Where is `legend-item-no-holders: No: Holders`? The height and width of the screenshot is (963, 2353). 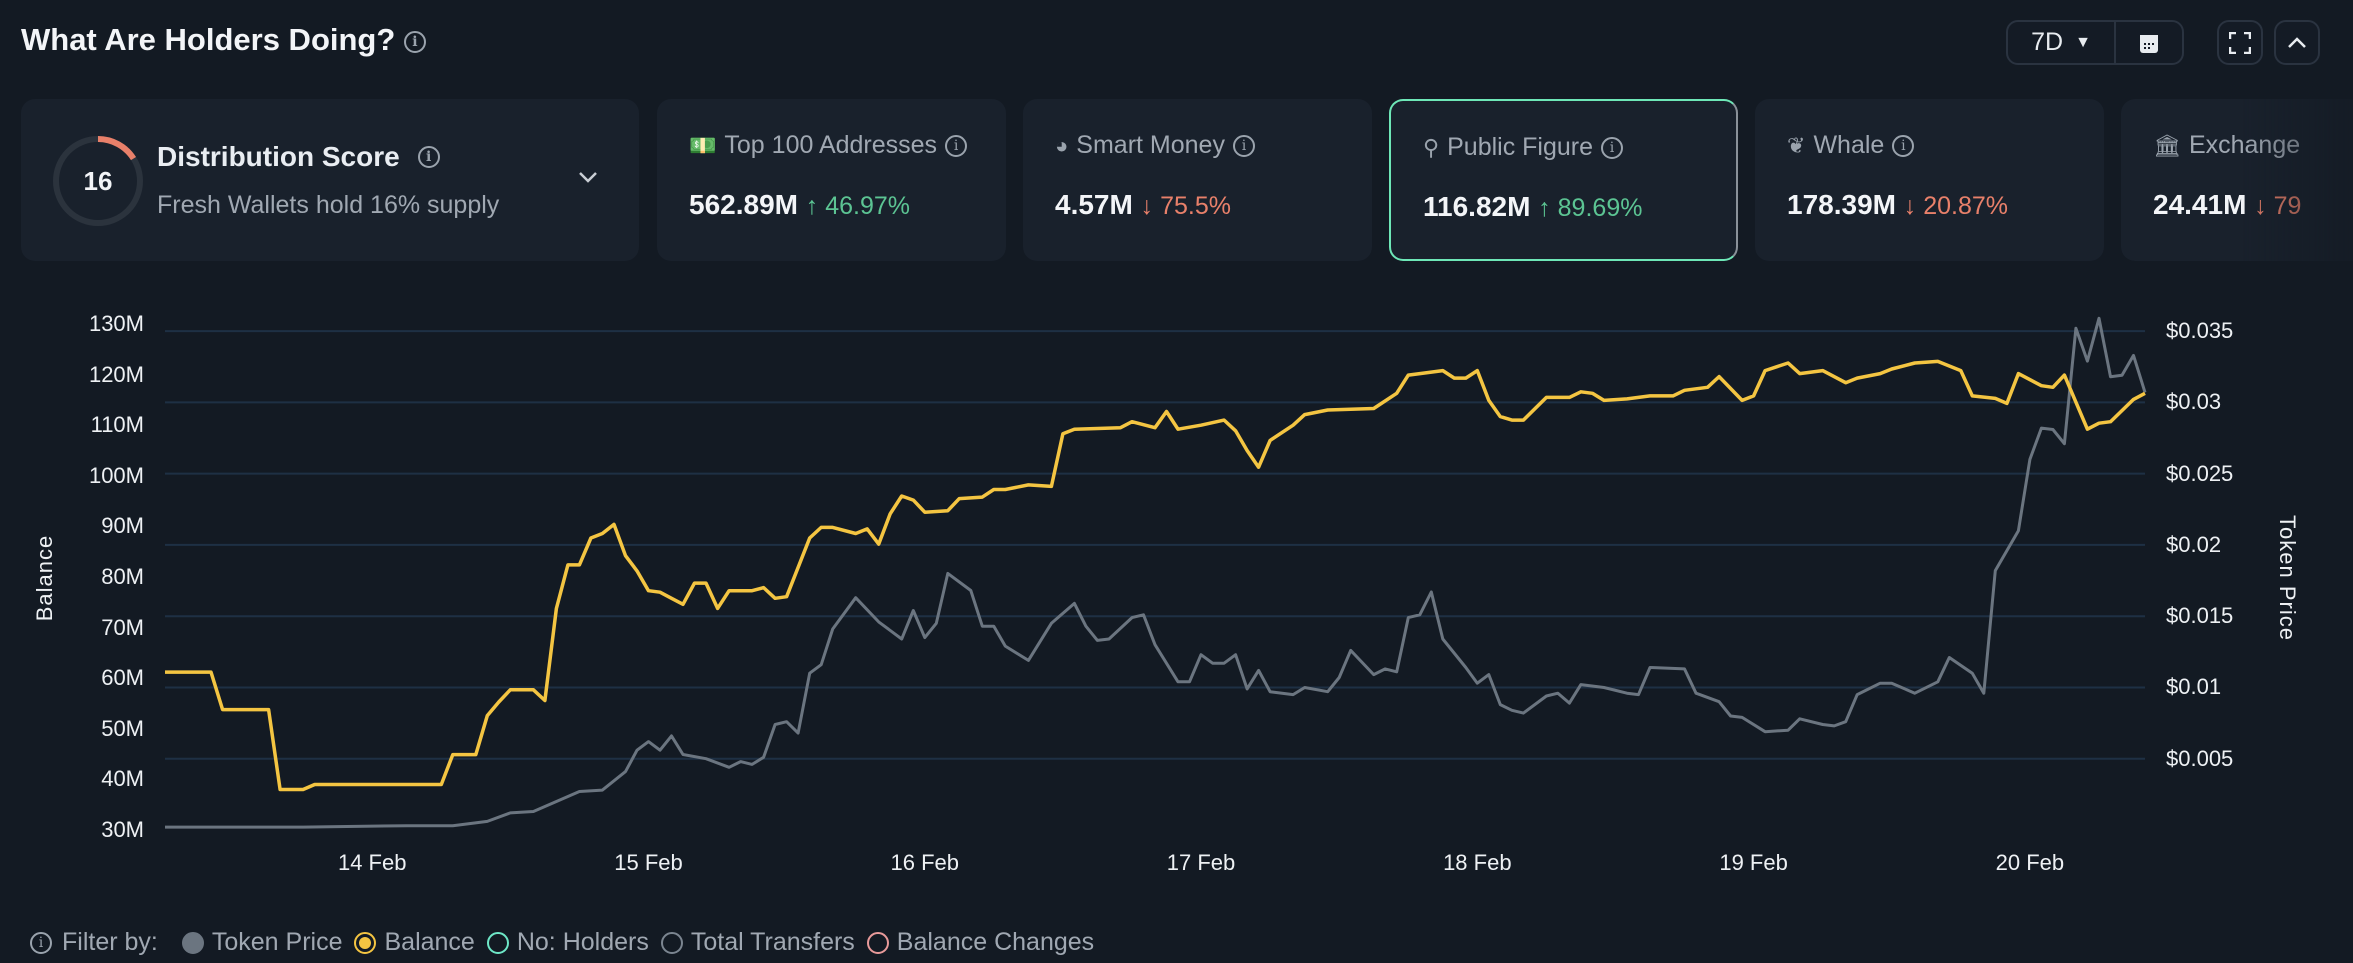 legend-item-no-holders: No: Holders is located at coordinates (567, 942).